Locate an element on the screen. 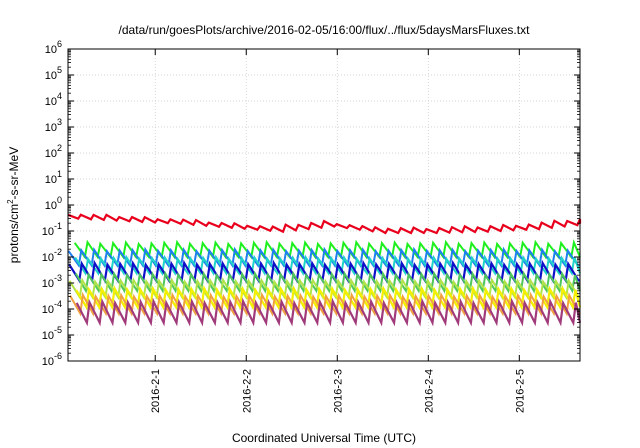 This screenshot has width=640, height=448. x-tick-label: 2016-2-1 is located at coordinates (156, 391).